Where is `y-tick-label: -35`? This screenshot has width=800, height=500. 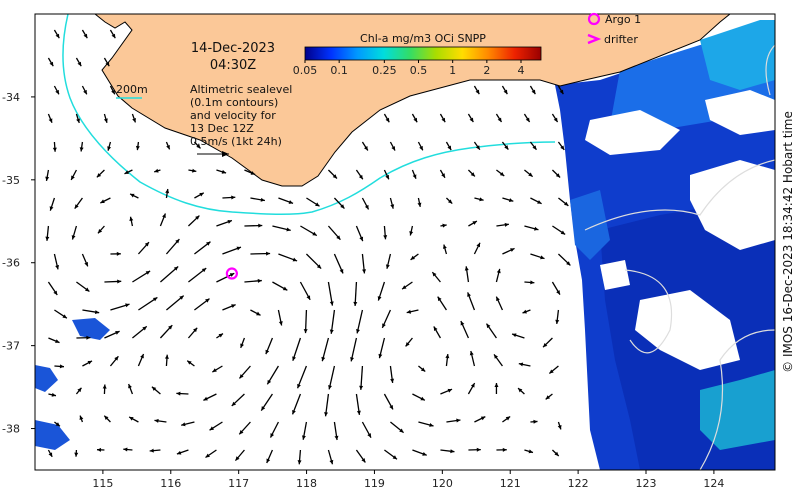
y-tick-label: -35 is located at coordinates (11, 180).